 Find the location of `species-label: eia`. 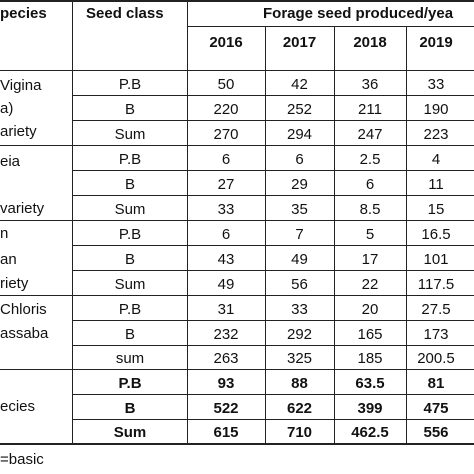

species-label: eia is located at coordinates (10, 161).